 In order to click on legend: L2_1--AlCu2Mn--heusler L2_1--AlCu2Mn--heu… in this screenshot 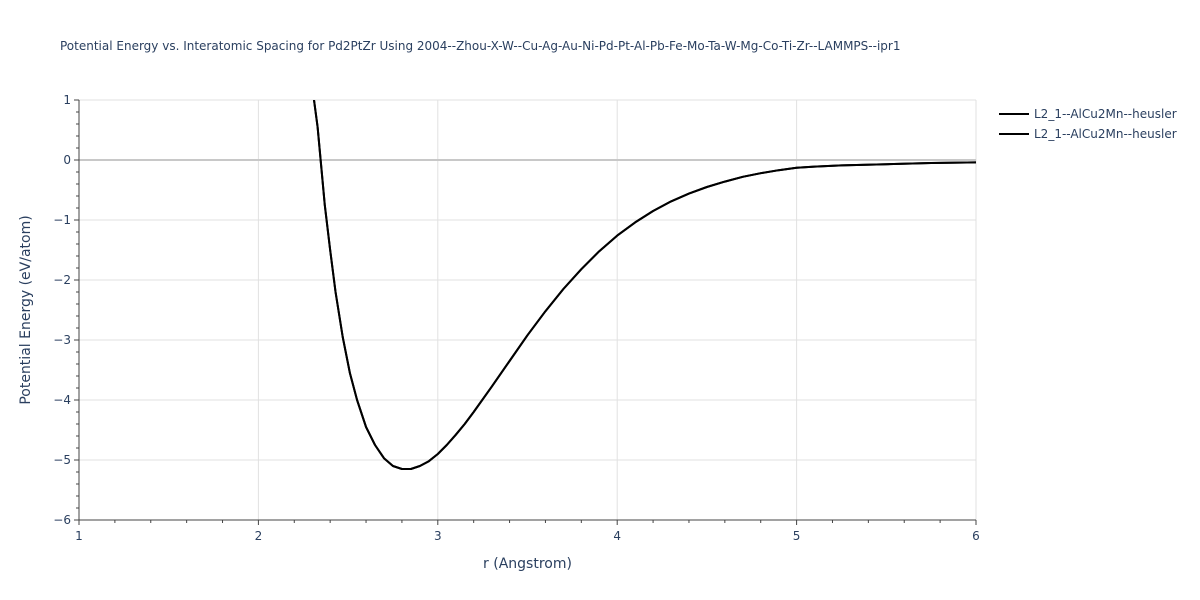, I will do `click(1088, 124)`.